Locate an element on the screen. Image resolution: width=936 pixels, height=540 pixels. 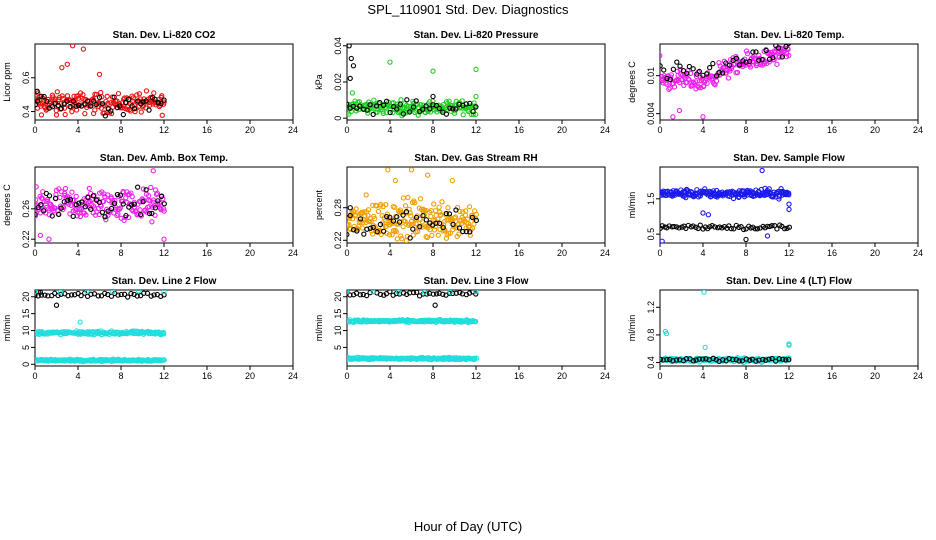
x-tick-label: 24 is located at coordinates (605, 253).